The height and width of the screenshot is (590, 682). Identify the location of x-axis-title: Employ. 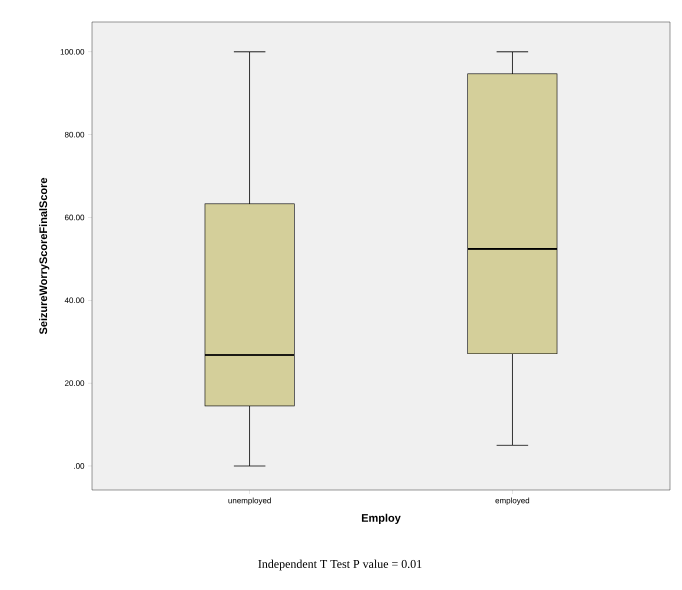
(381, 519).